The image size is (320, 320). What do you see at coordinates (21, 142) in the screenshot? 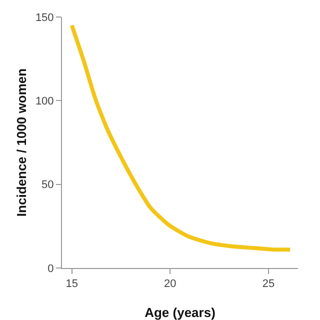
I see `y-axis-title: Incidence / 1000 women` at bounding box center [21, 142].